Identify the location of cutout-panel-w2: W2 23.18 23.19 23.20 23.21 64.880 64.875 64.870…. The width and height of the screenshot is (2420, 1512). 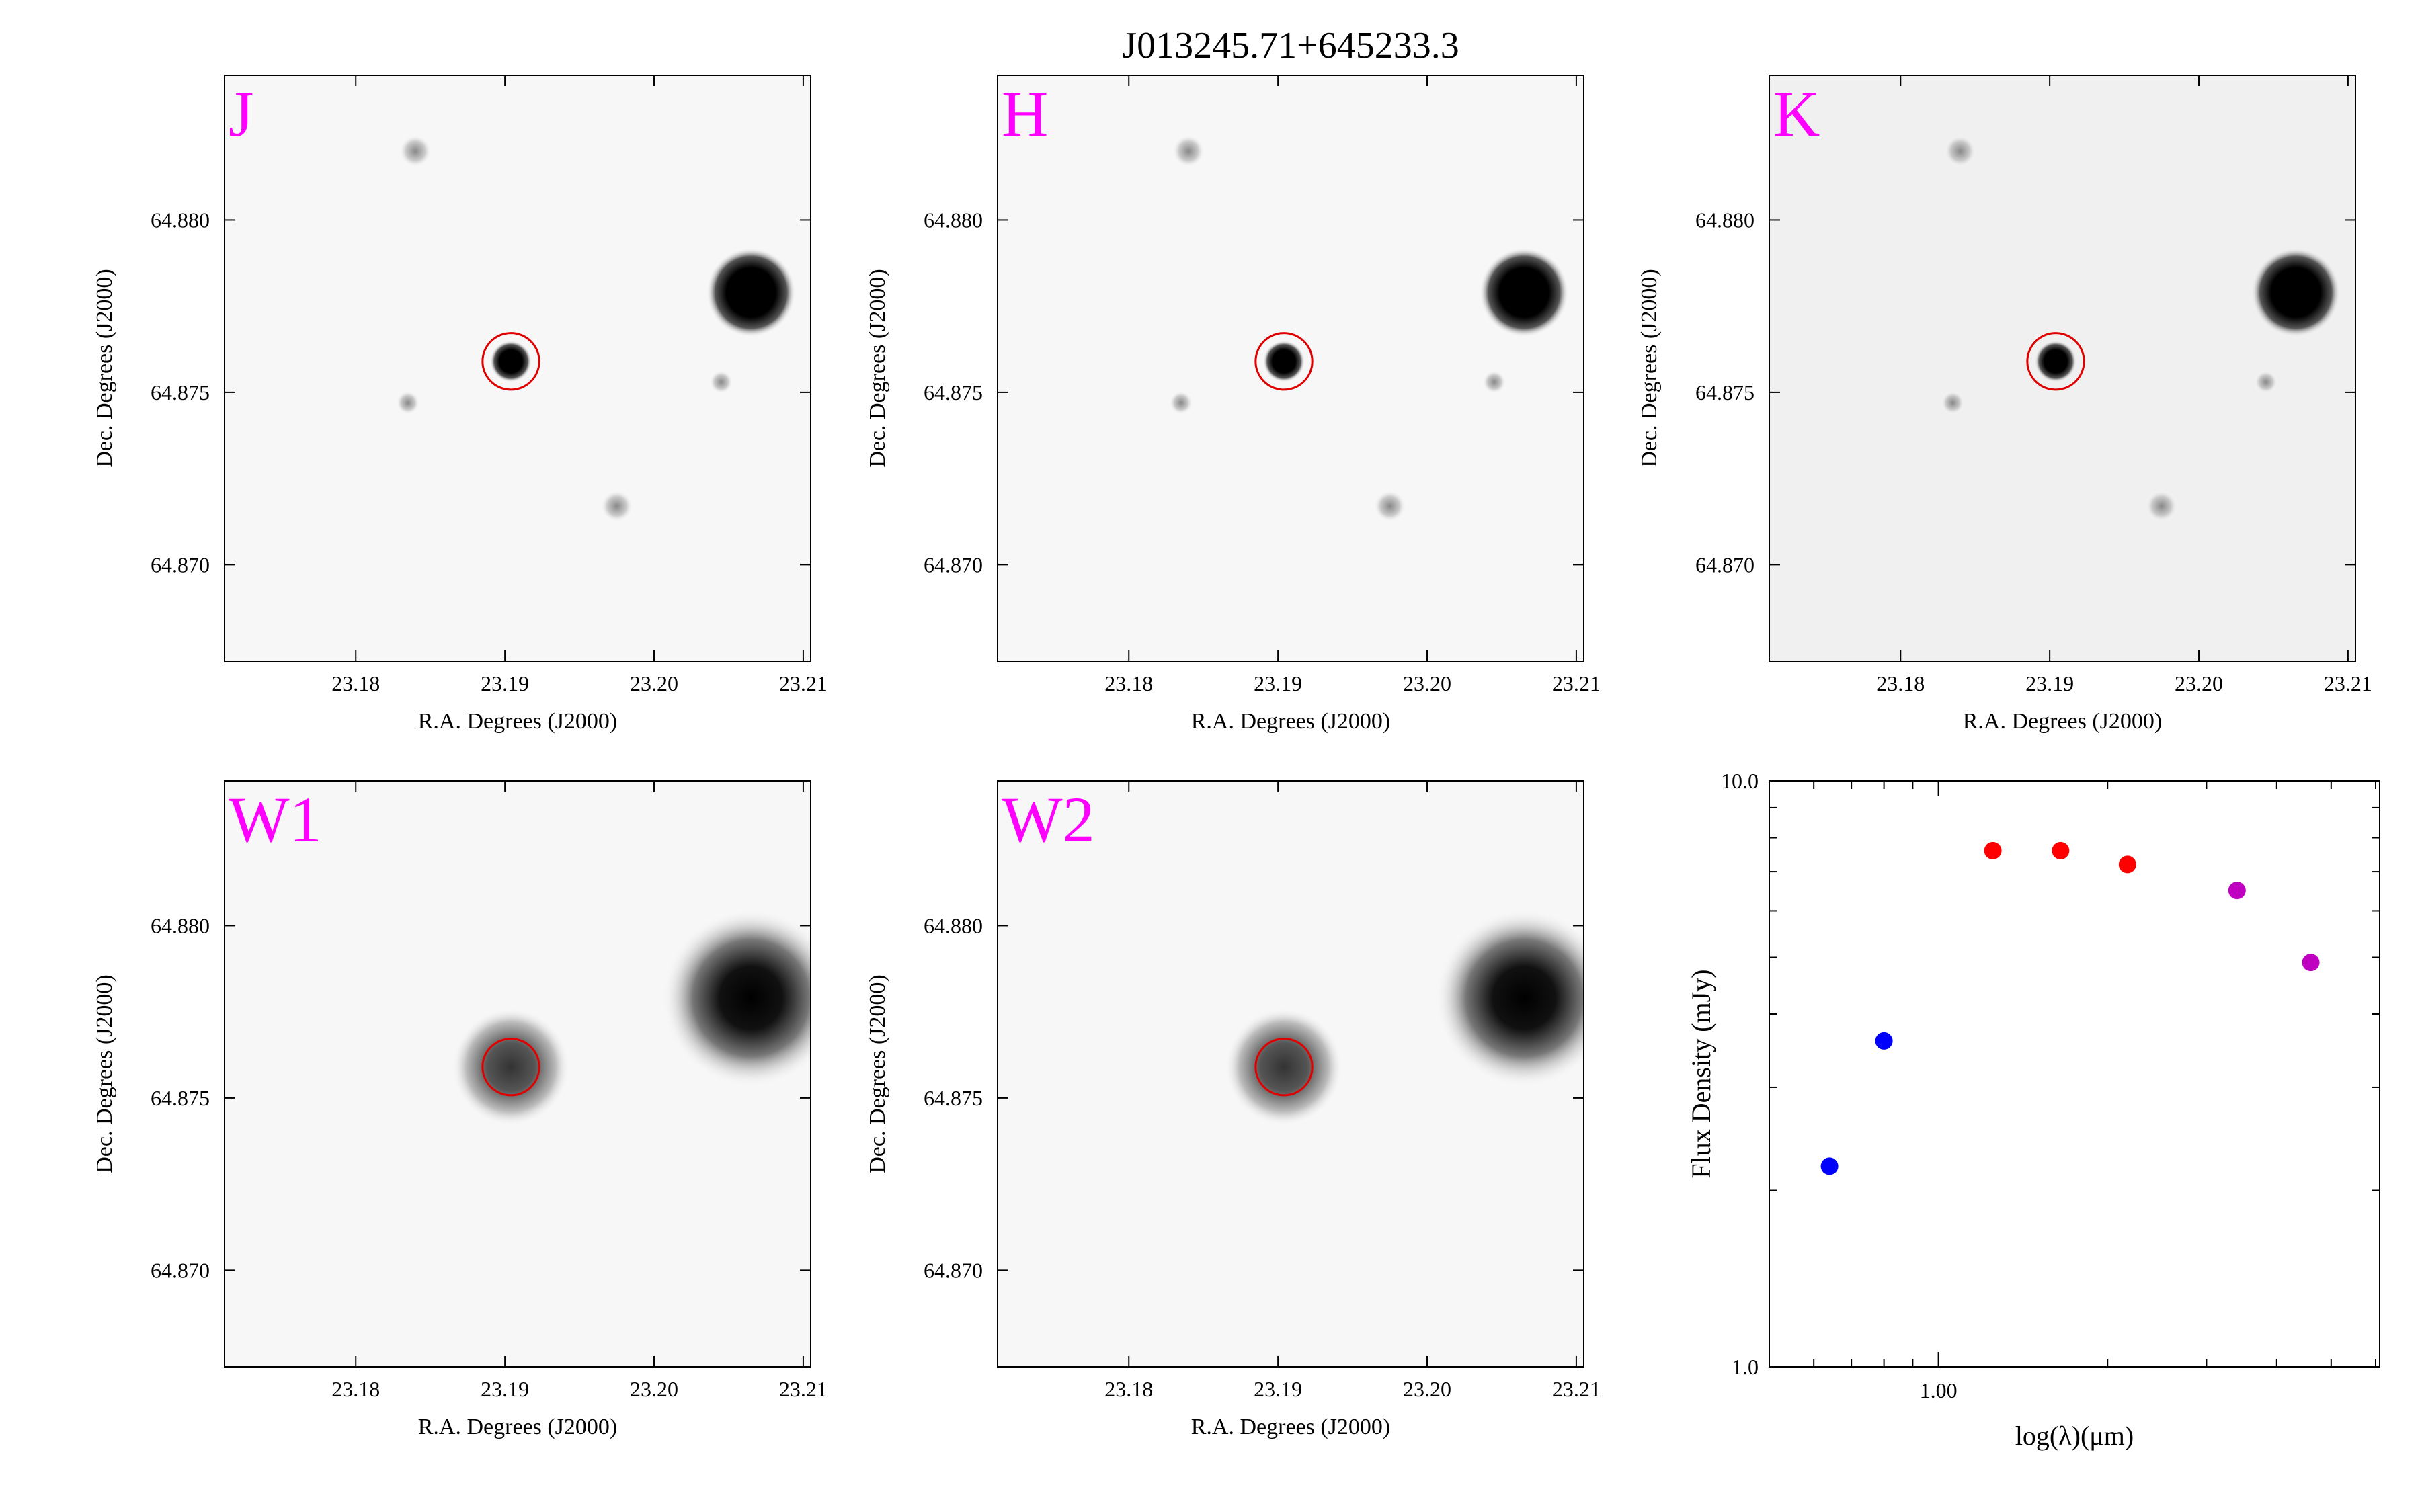
(1233, 1110).